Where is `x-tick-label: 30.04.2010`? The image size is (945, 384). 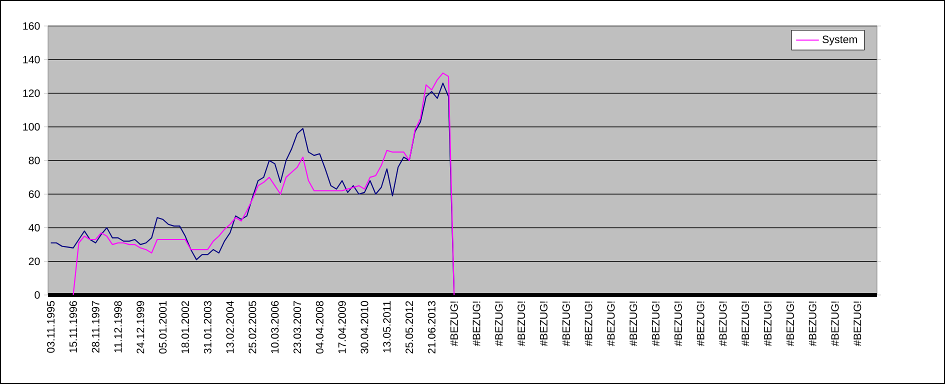 x-tick-label: 30.04.2010 is located at coordinates (364, 327).